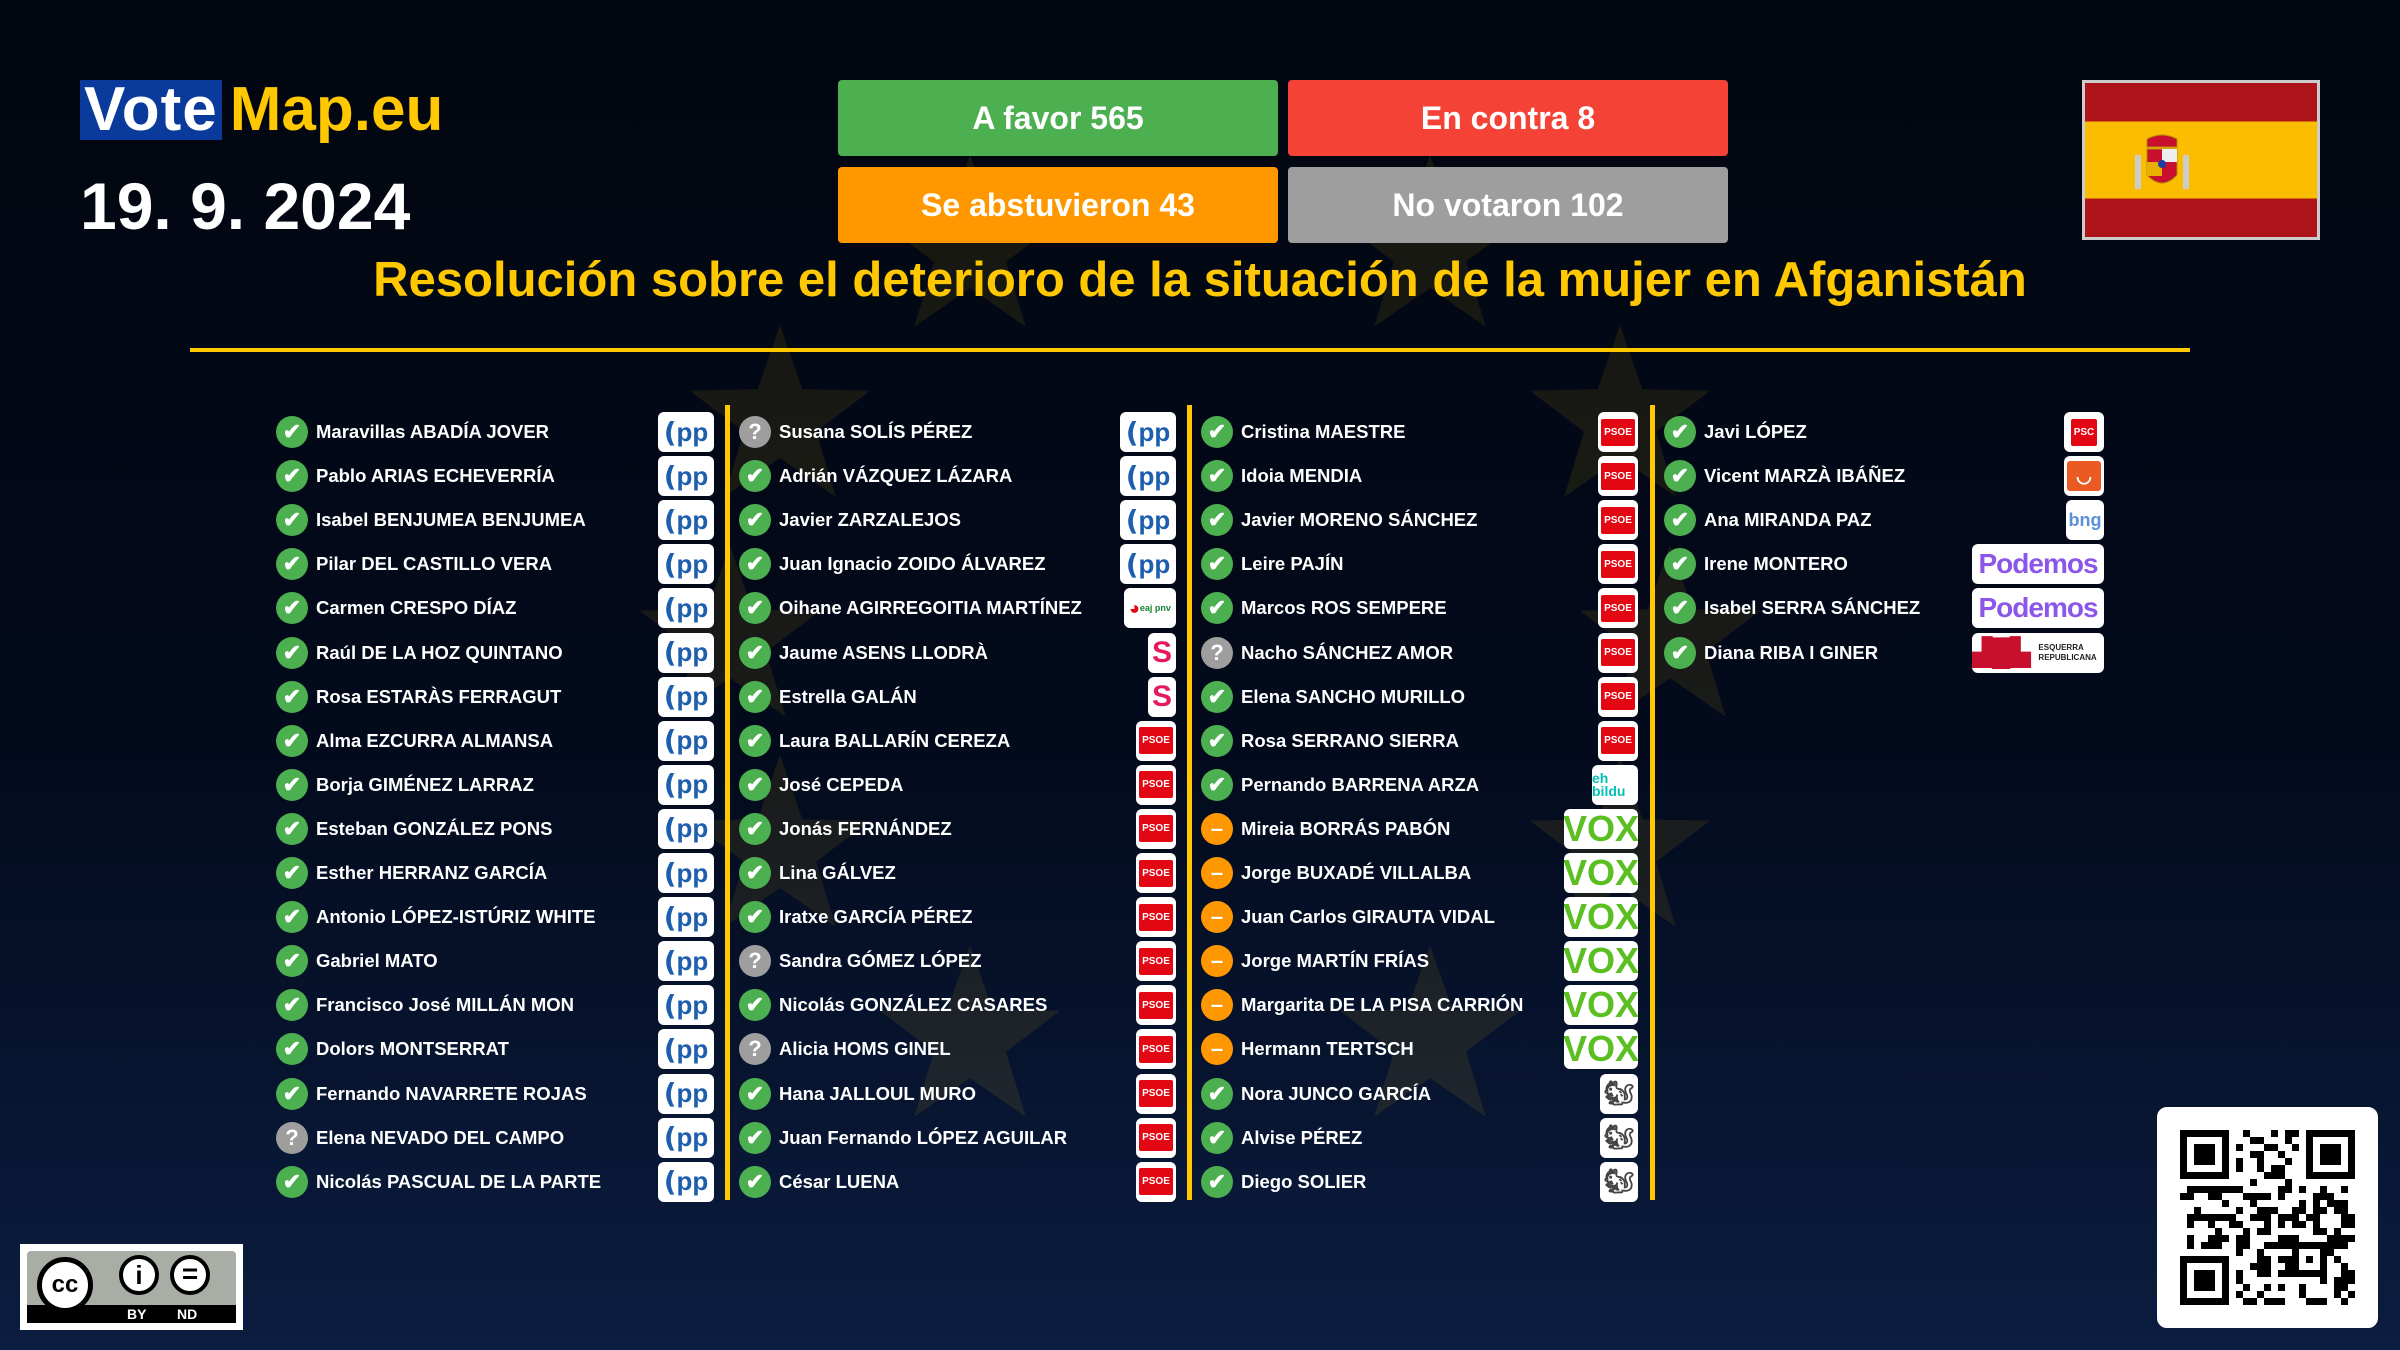 The image size is (2400, 1350). Describe the element at coordinates (1877, 476) in the screenshot. I see `mep-row: ✔ Vicent MARZÀ IBÁÑEZ ◡` at that location.